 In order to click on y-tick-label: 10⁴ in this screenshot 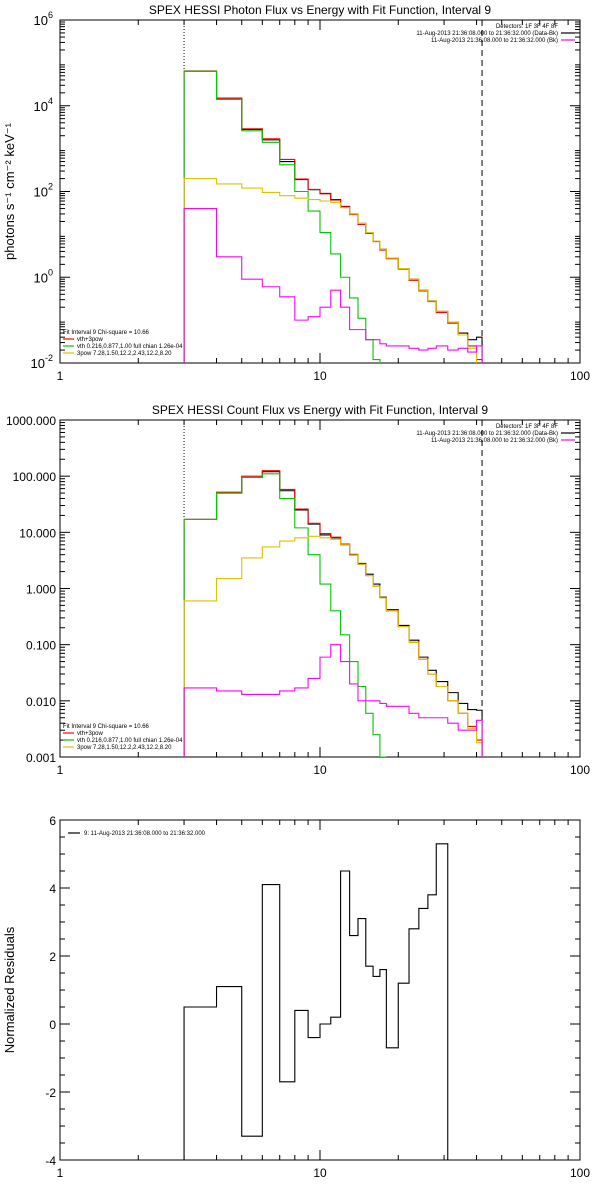, I will do `click(43, 105)`.